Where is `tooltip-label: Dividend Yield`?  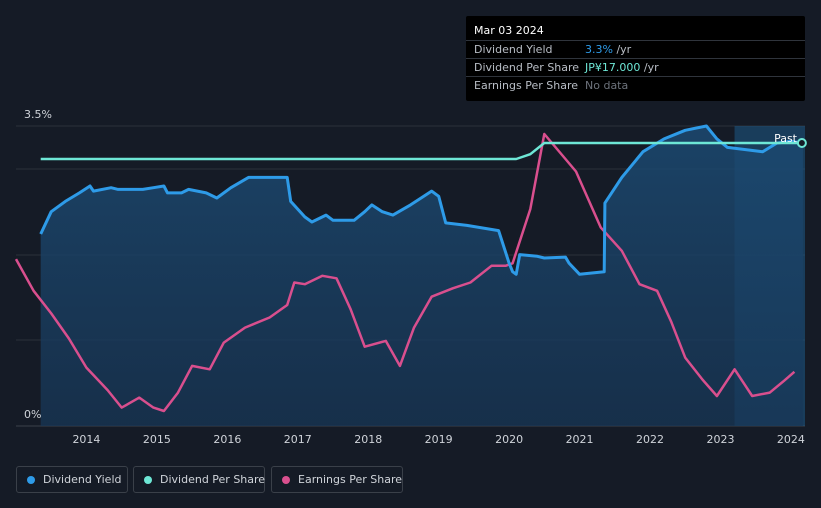
tooltip-label: Dividend Yield is located at coordinates (513, 49).